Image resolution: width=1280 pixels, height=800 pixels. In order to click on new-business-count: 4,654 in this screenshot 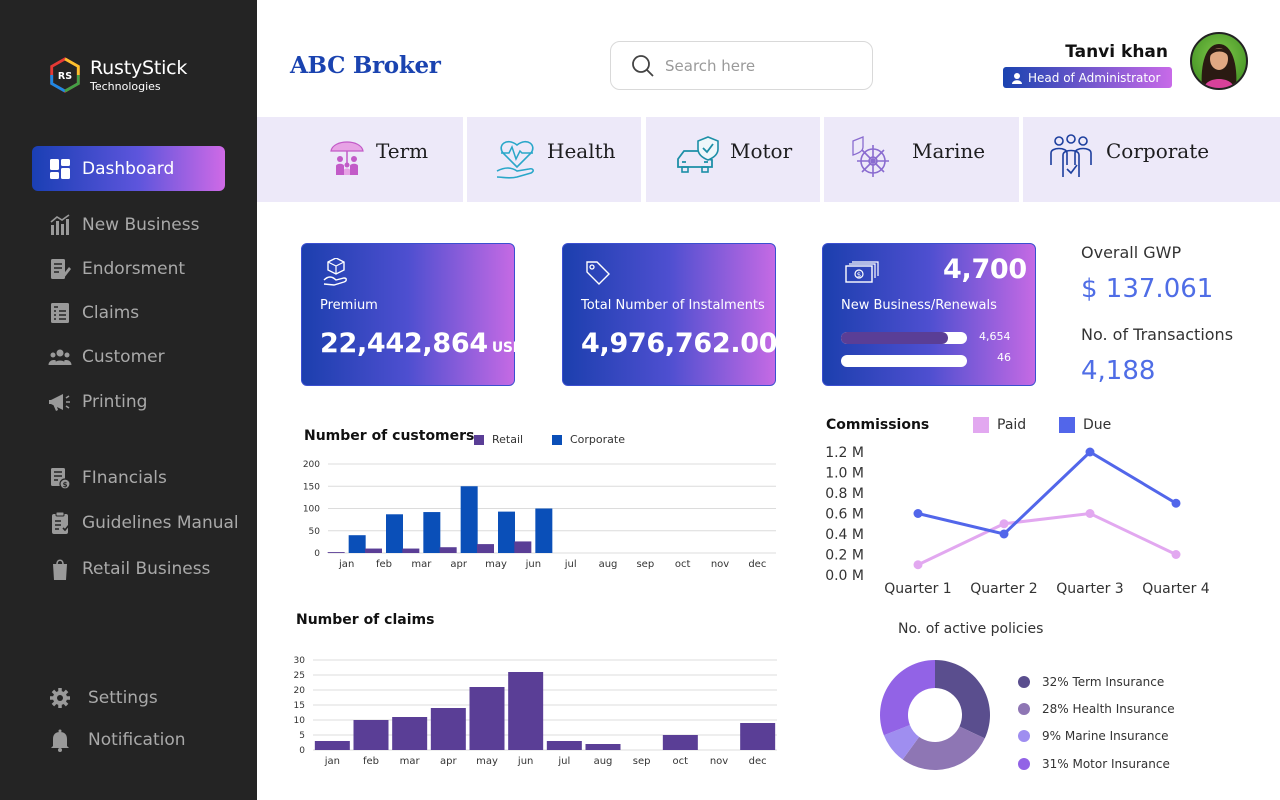, I will do `click(995, 336)`.